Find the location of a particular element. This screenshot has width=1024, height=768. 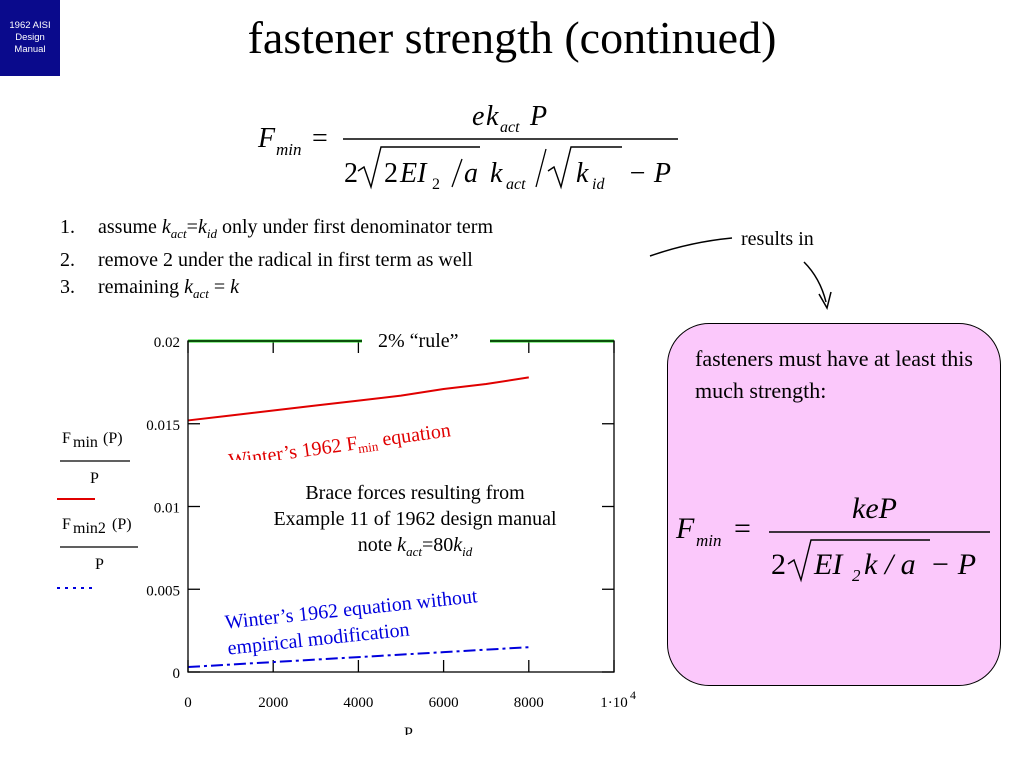

formula-num-e: e is located at coordinates (478, 116).